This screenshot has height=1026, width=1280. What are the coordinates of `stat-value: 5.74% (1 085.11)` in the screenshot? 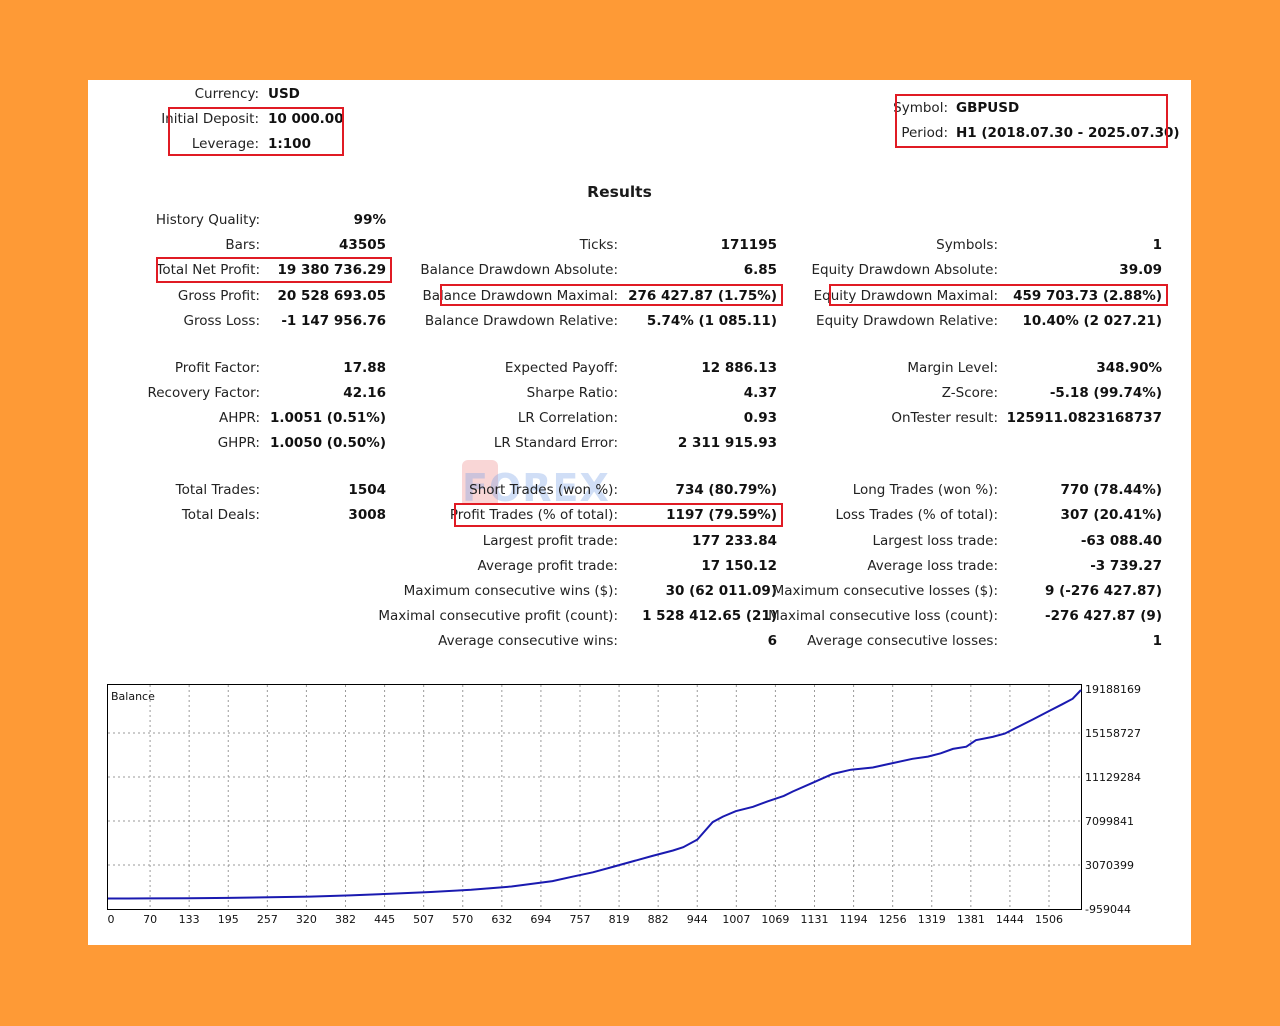 It's located at (711, 321).